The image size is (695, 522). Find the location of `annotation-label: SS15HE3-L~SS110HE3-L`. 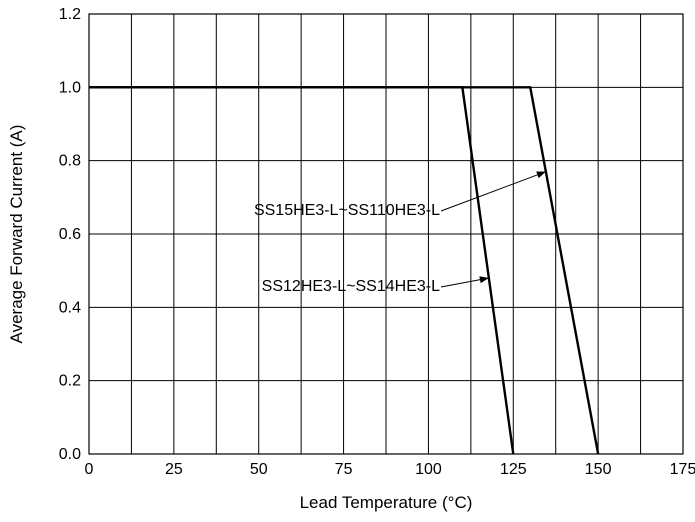

annotation-label: SS15HE3-L~SS110HE3-L is located at coordinates (347, 210).